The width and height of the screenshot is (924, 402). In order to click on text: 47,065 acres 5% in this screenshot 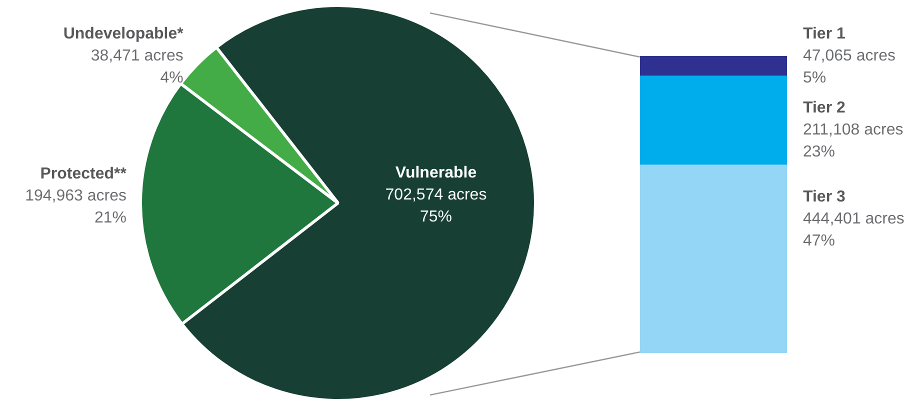, I will do `click(849, 66)`.